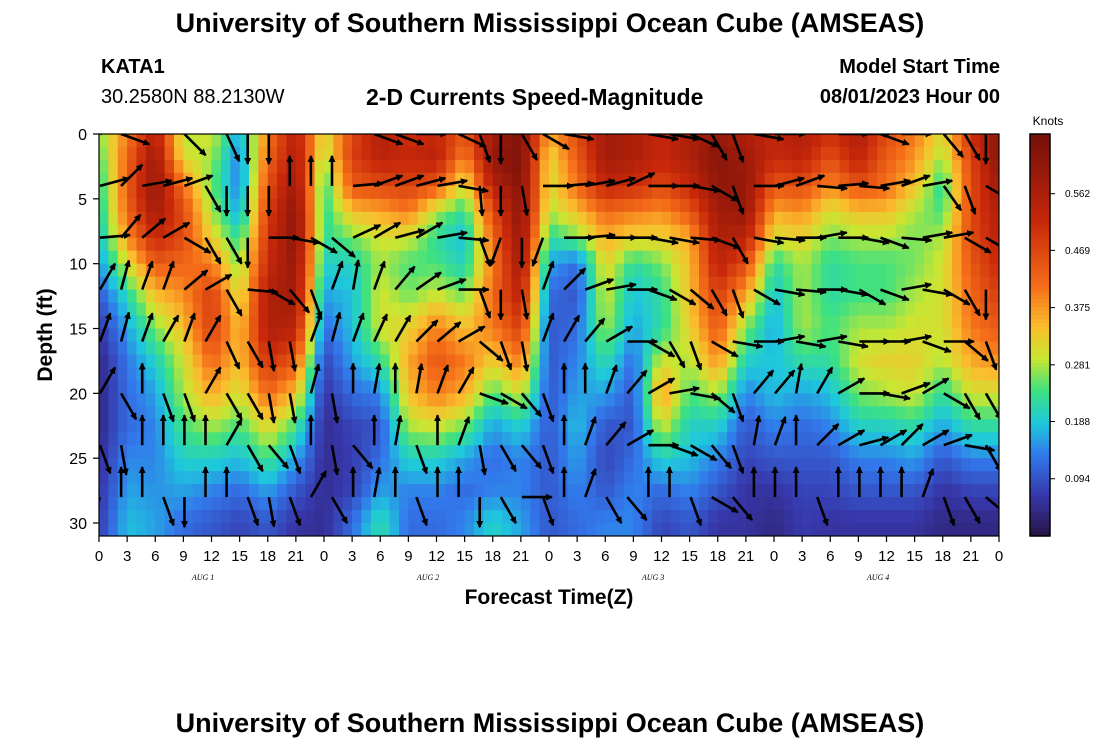 The height and width of the screenshot is (750, 1100). What do you see at coordinates (521, 556) in the screenshot?
I see `x-tick-label: 21` at bounding box center [521, 556].